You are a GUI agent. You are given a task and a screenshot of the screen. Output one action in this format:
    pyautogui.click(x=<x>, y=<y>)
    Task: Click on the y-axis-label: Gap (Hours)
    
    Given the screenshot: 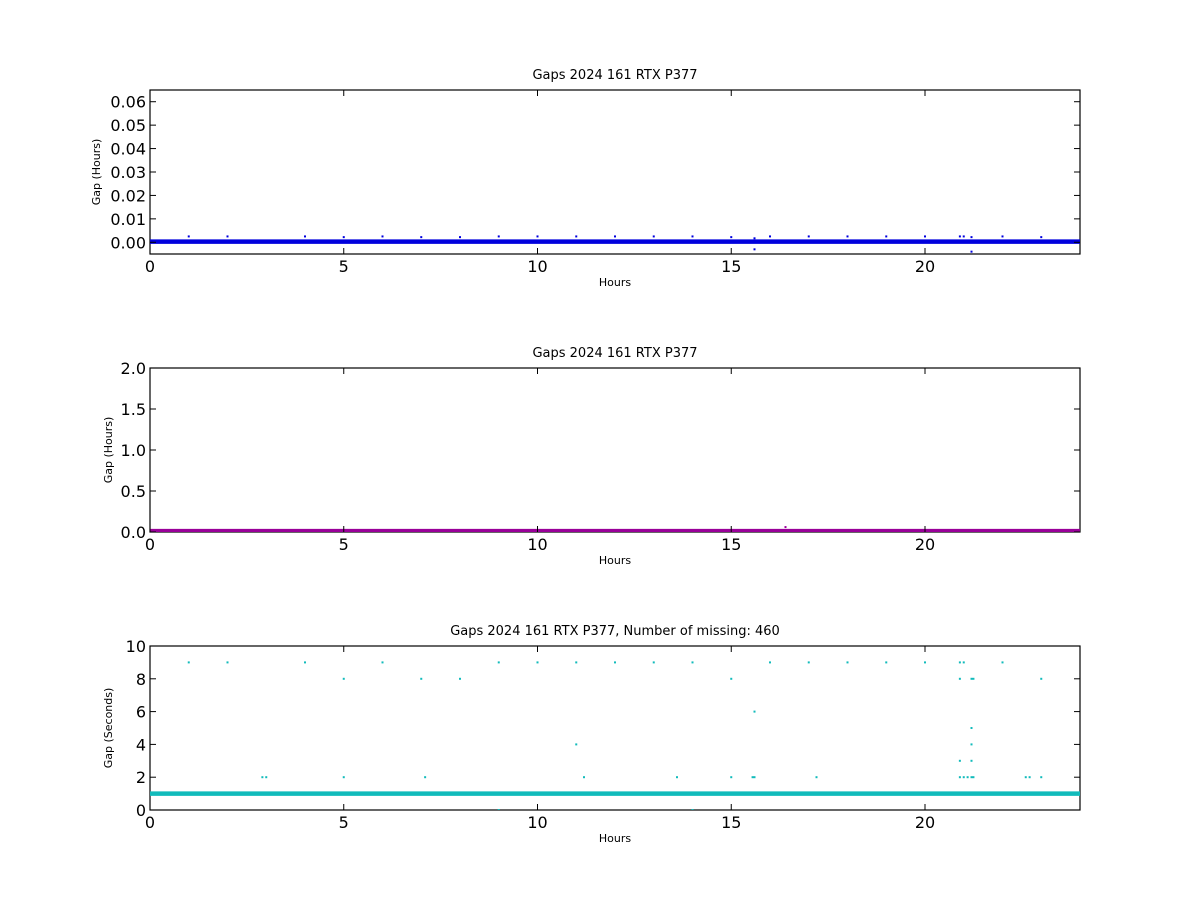 What is the action you would take?
    pyautogui.click(x=96, y=172)
    